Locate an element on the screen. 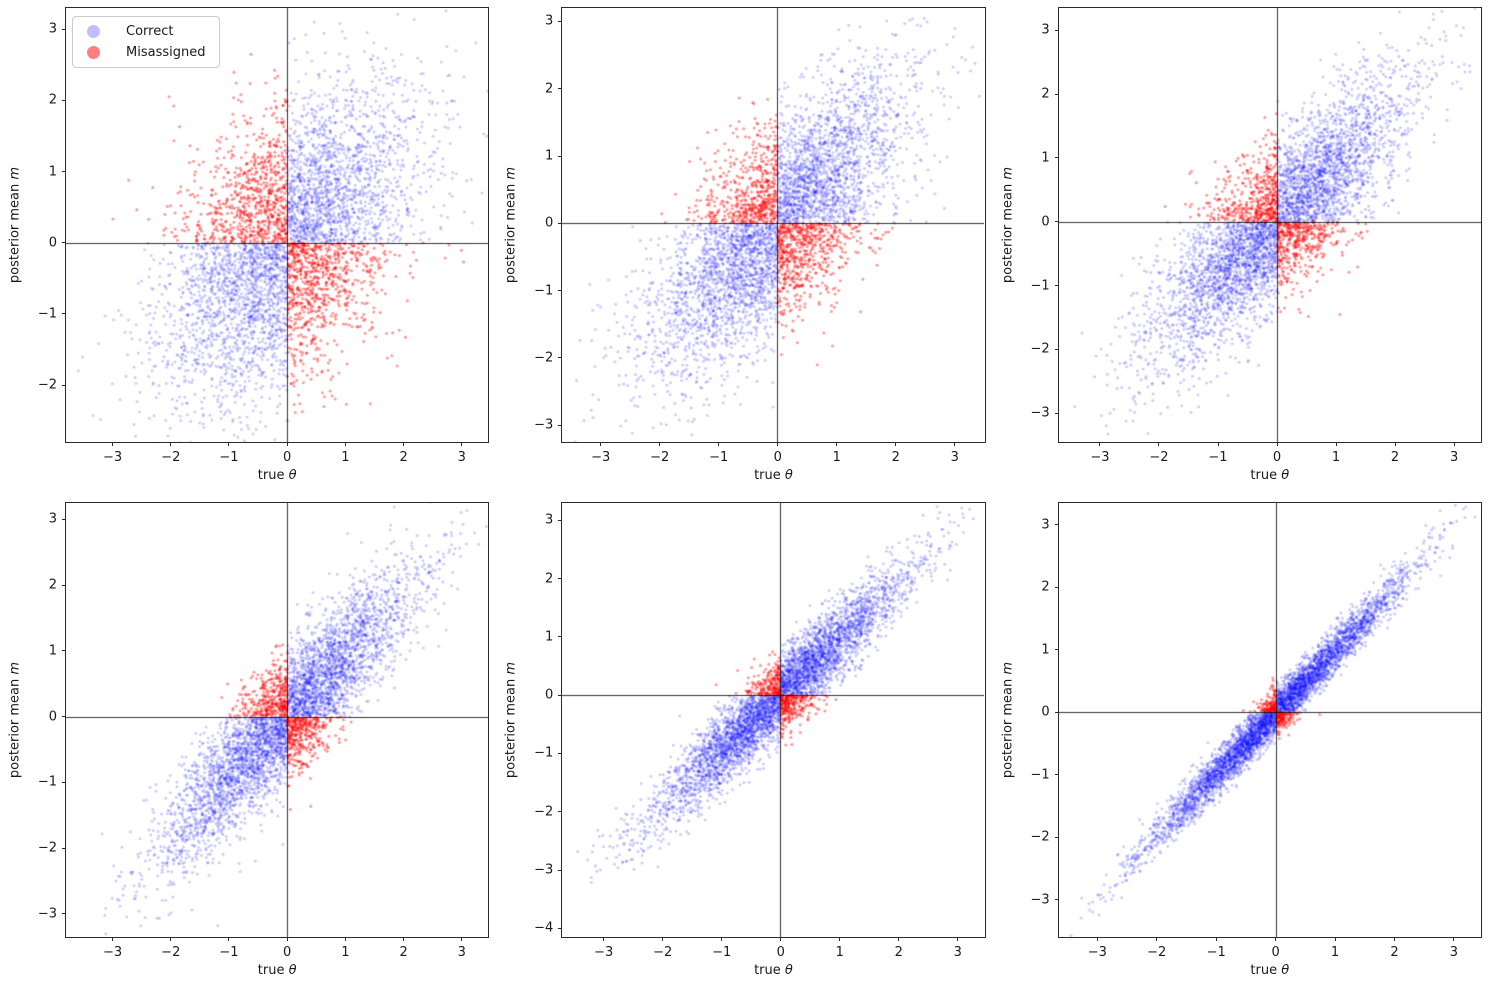 The width and height of the screenshot is (1489, 990). x-tick-label: 3 is located at coordinates (1454, 457).